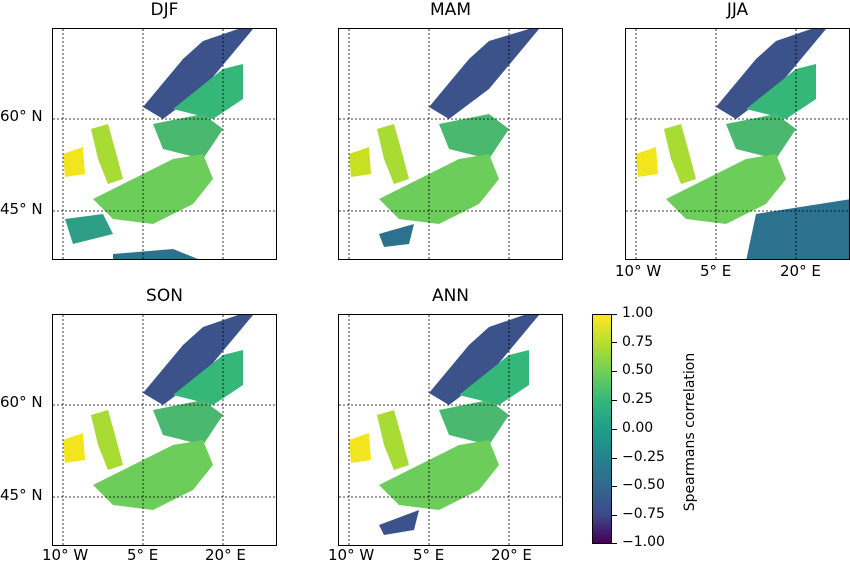  I want to click on panel-djf: DJF, so click(164, 130).